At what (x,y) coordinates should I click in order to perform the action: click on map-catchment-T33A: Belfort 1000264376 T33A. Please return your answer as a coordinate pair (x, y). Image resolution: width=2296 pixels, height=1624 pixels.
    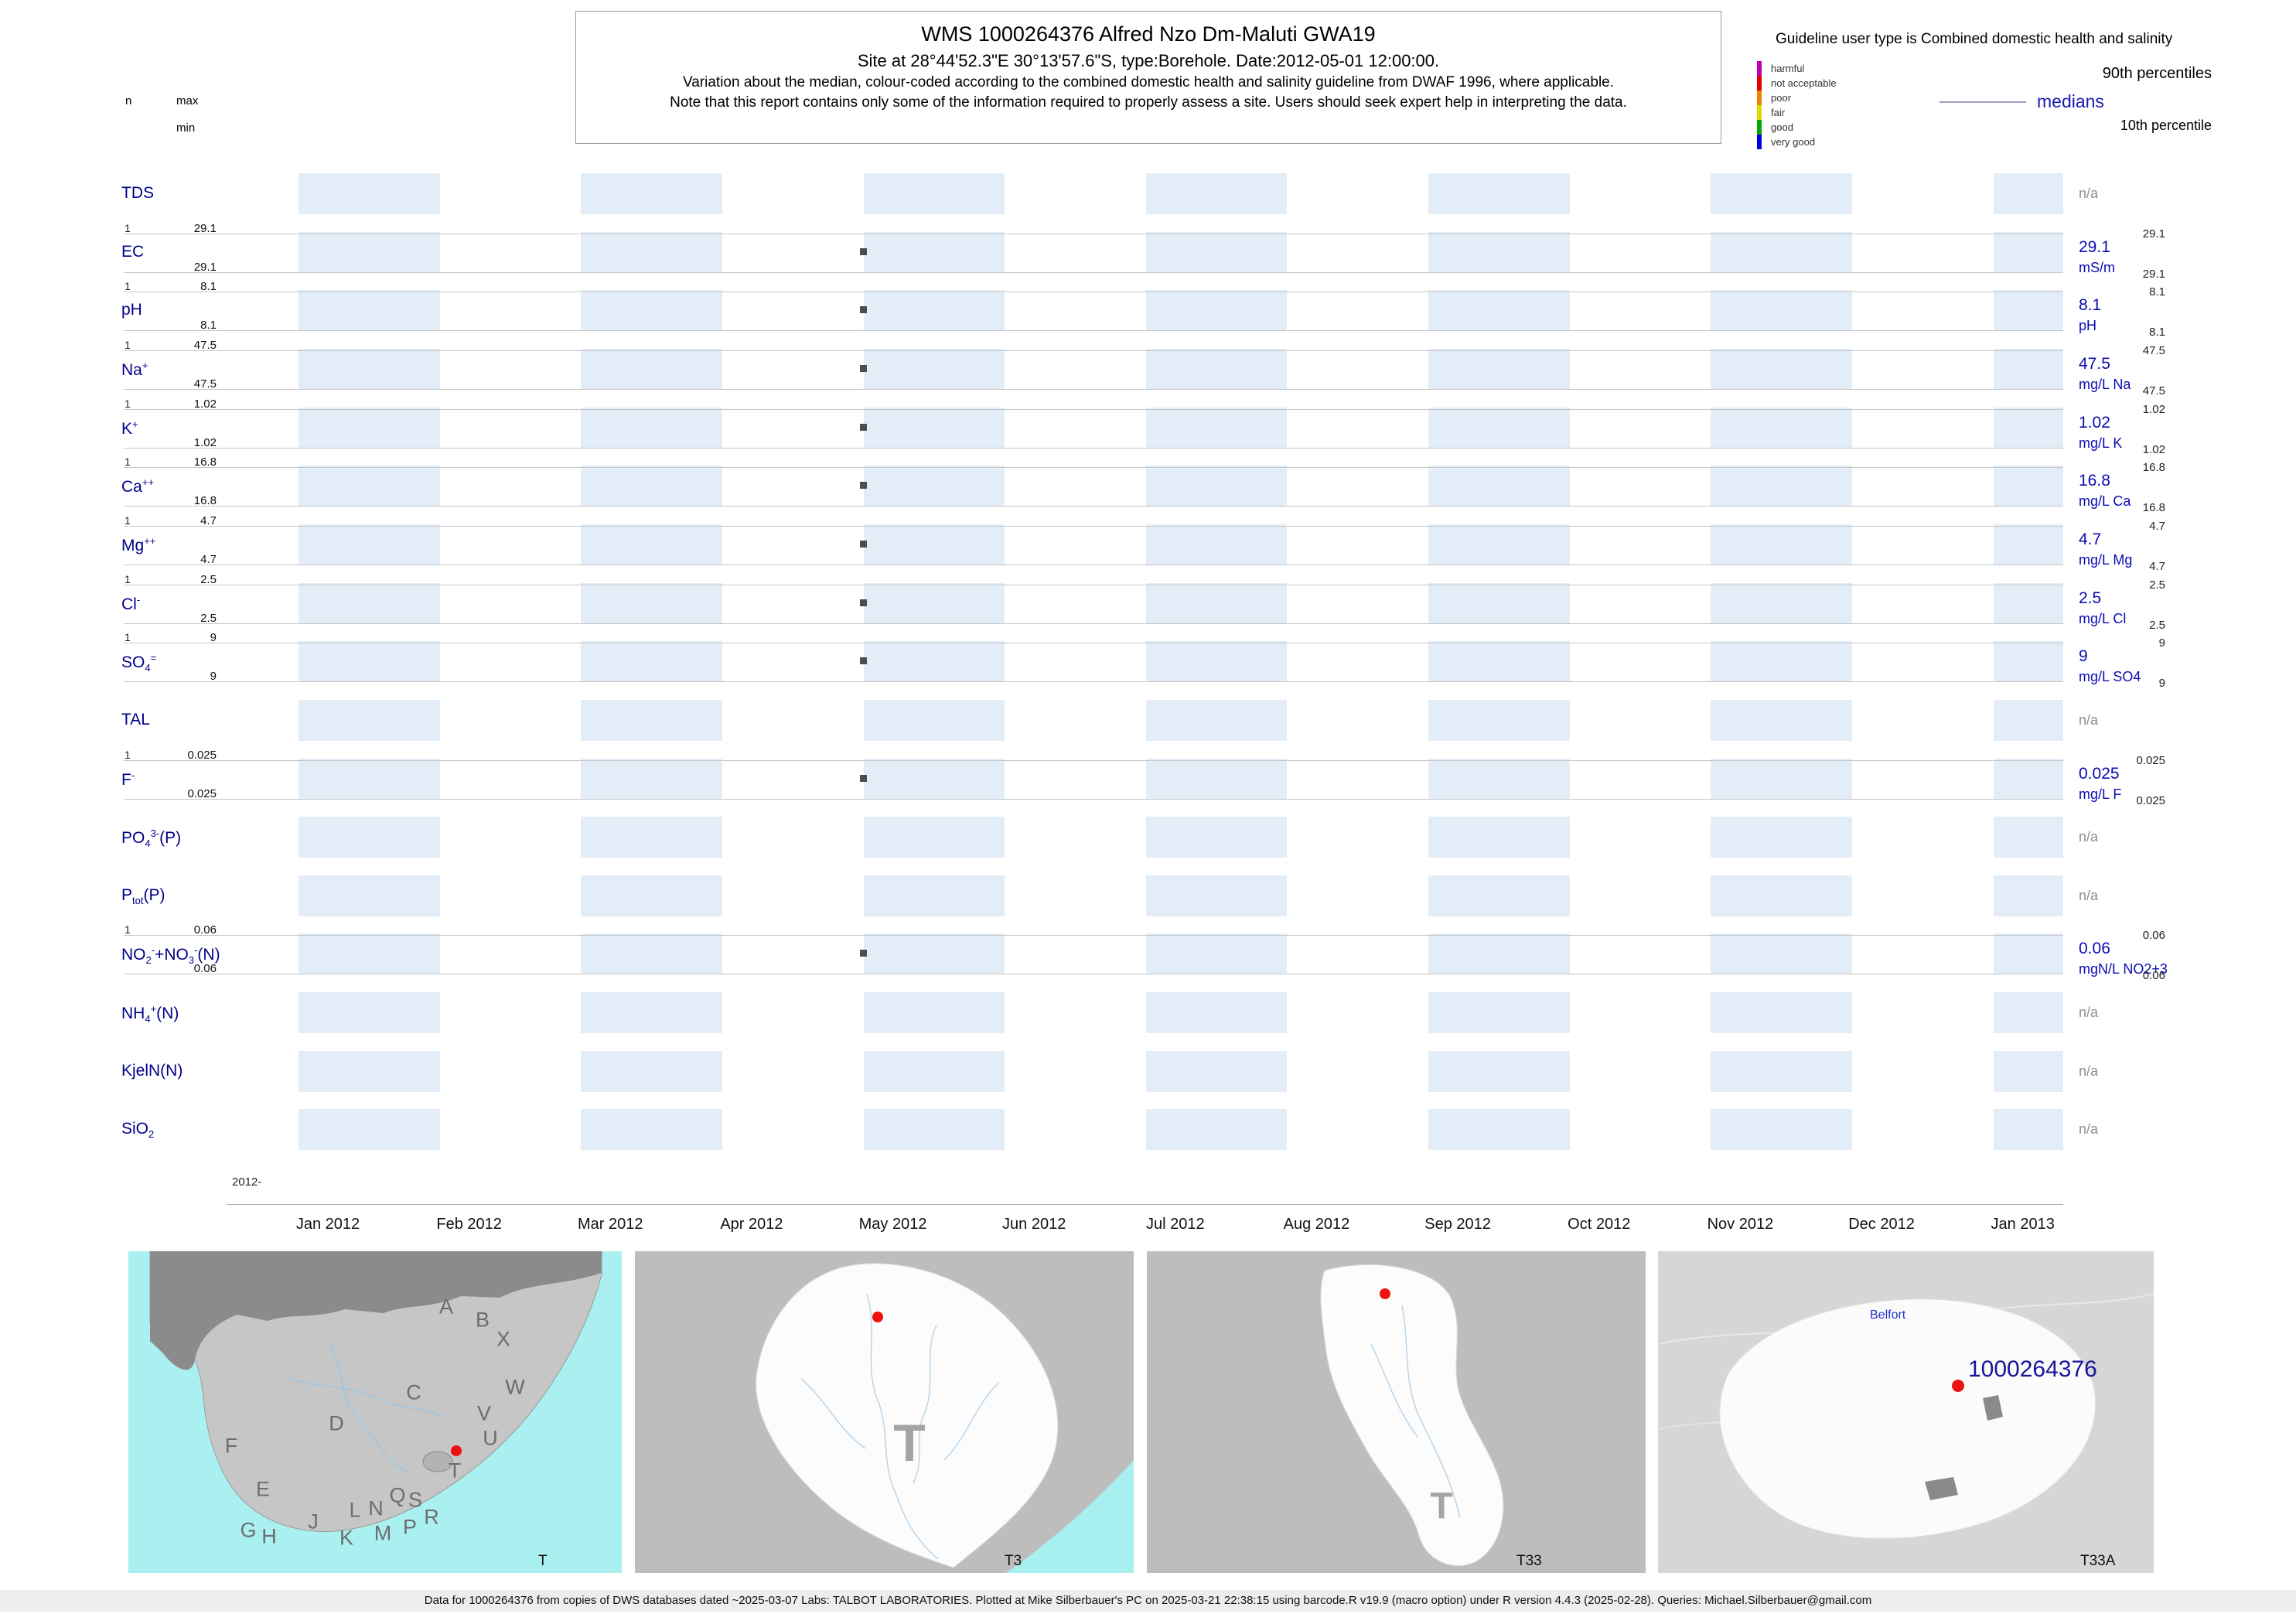
    Looking at the image, I should click on (1906, 1412).